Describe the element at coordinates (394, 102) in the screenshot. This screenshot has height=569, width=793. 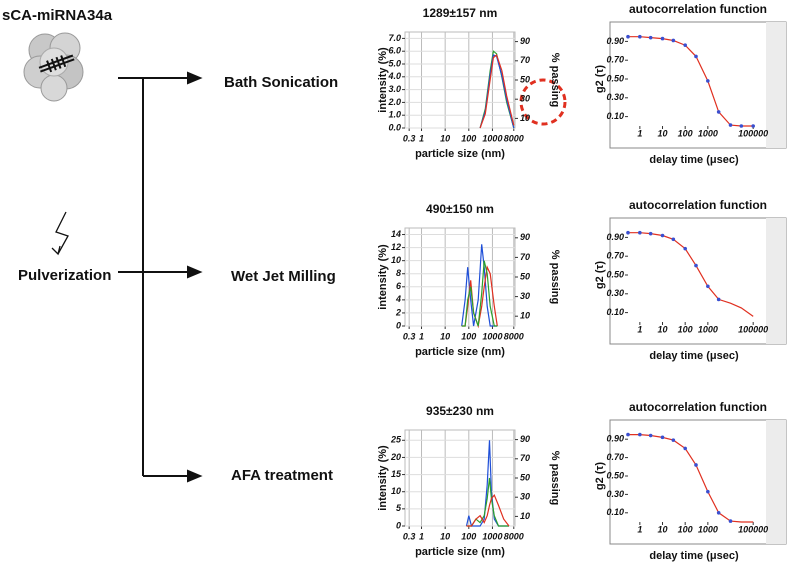
I see `y-tick-label: 2.0` at that location.